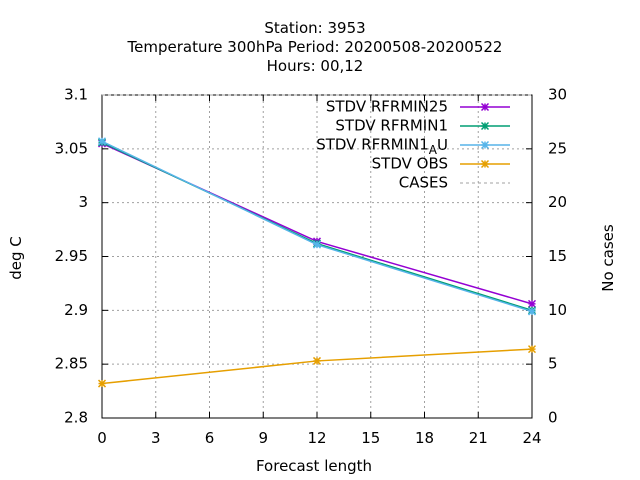  Describe the element at coordinates (76, 95) in the screenshot. I see `y-tick-label: 3.1` at that location.